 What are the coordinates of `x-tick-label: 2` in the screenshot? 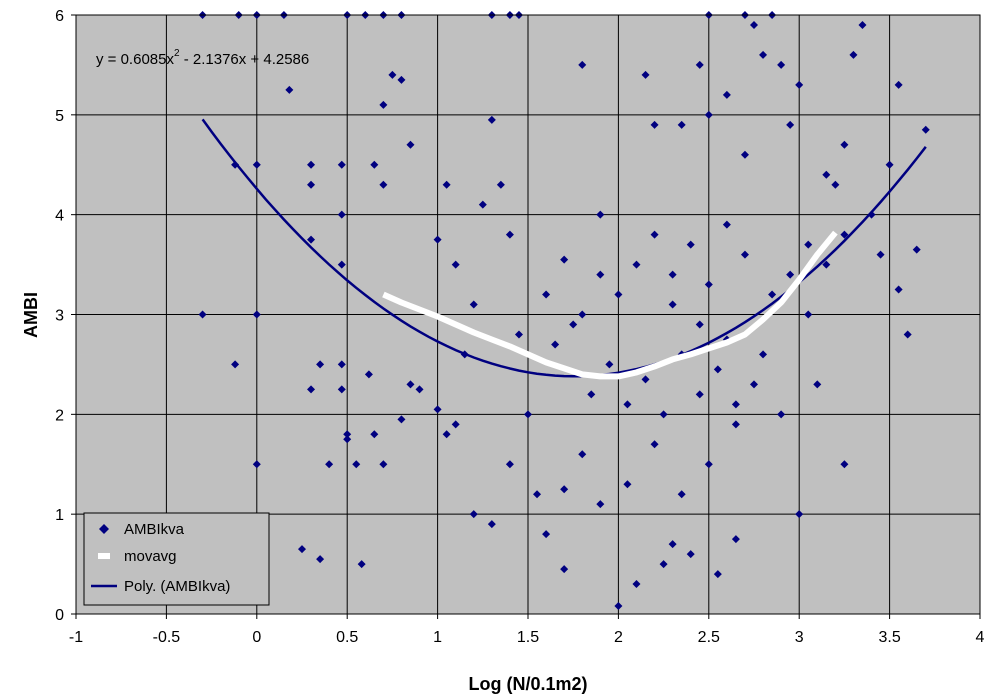 It's located at (618, 637).